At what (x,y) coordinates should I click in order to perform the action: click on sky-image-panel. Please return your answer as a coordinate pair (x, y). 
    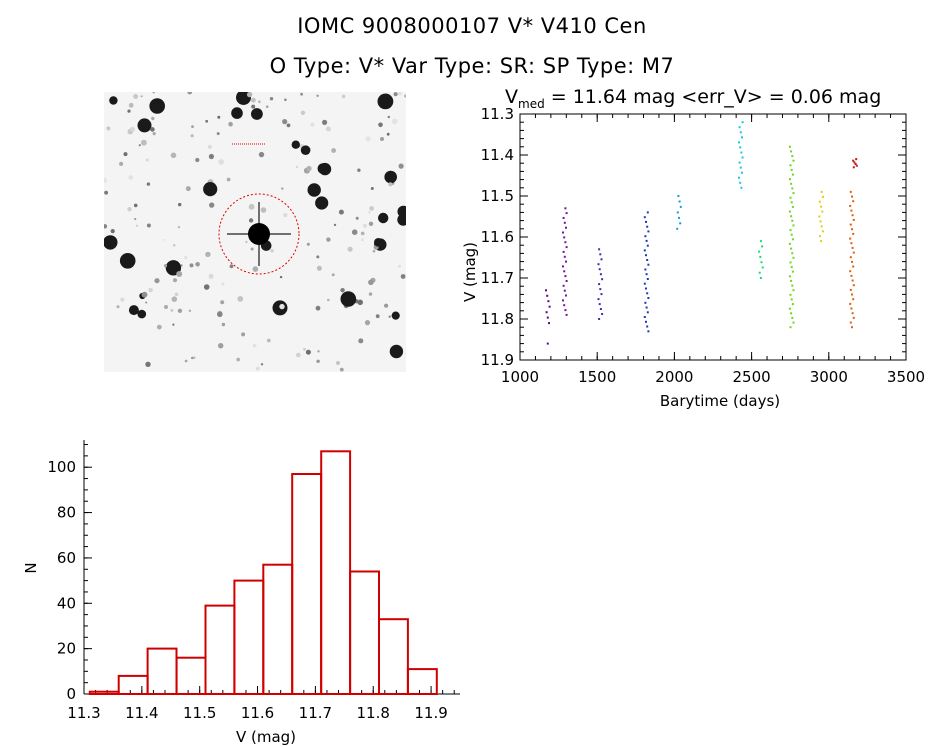
    Looking at the image, I should click on (255, 230).